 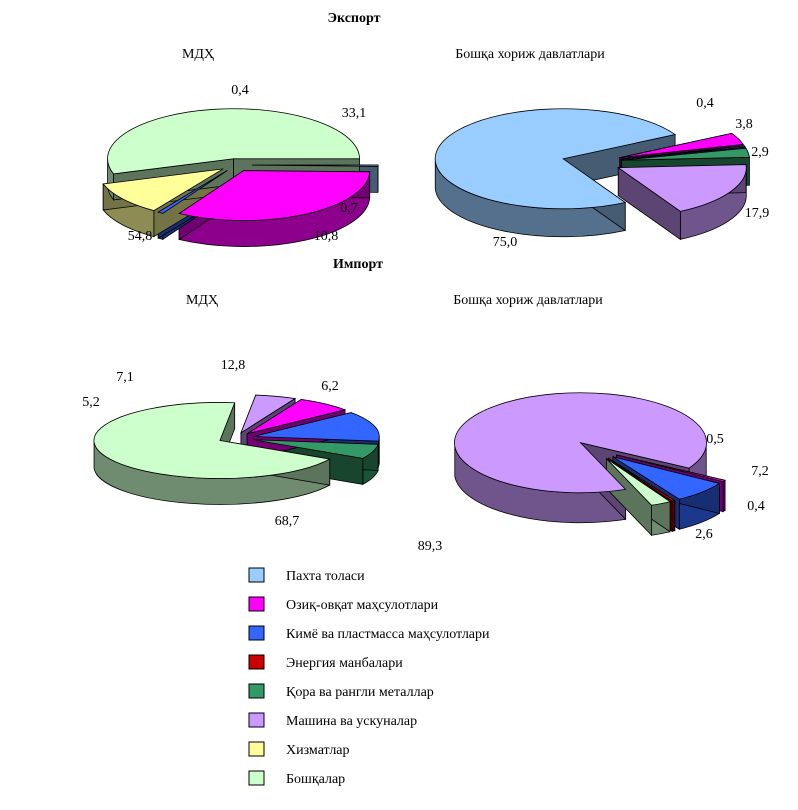 I want to click on pie-1: Бошқа хориж давлатлари 75,0 3,8 0,4 2,9 17,9, so click(x=602, y=148).